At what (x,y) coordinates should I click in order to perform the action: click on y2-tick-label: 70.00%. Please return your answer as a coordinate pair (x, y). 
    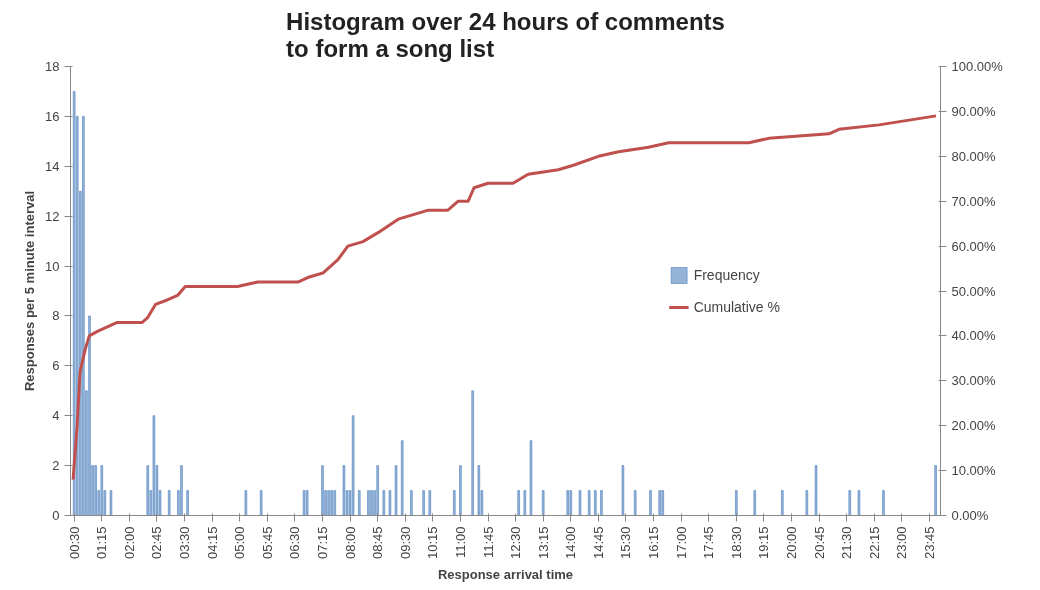
    Looking at the image, I should click on (974, 201).